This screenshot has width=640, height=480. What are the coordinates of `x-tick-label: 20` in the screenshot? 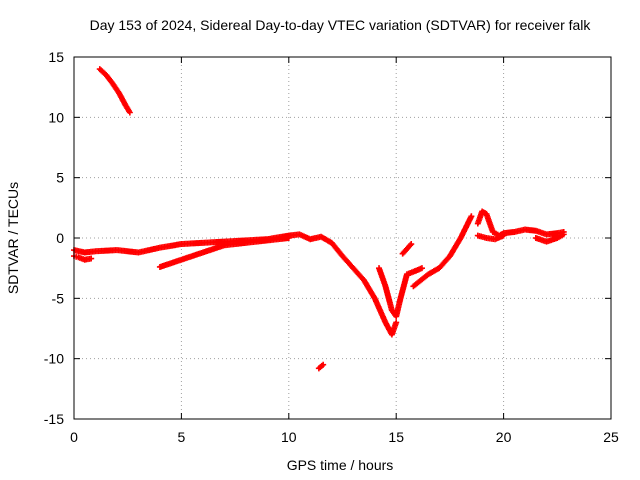 It's located at (504, 437).